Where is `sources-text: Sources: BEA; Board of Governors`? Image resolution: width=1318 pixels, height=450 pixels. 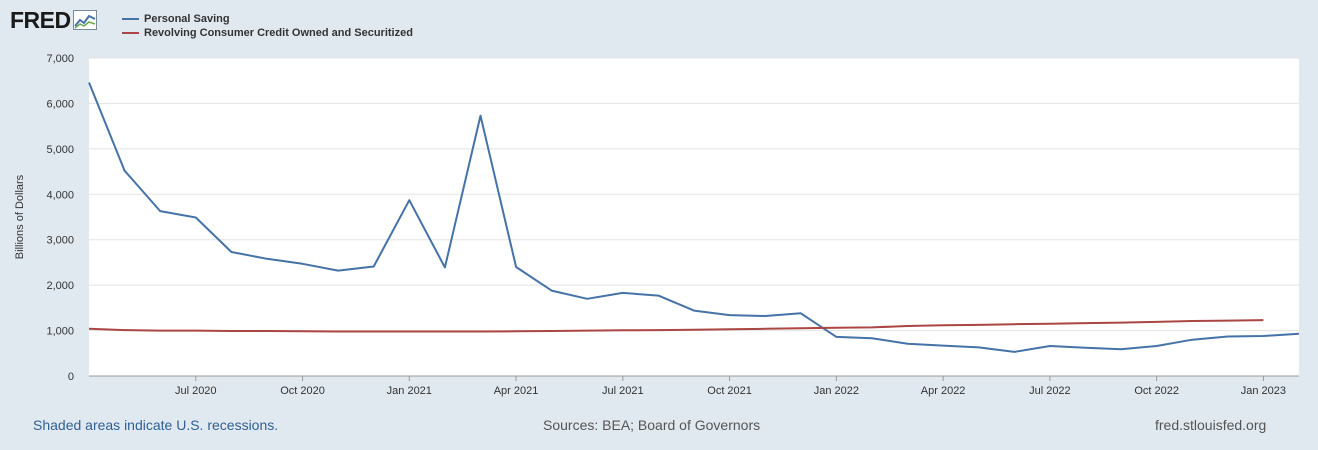
sources-text: Sources: BEA; Board of Governors is located at coordinates (652, 425).